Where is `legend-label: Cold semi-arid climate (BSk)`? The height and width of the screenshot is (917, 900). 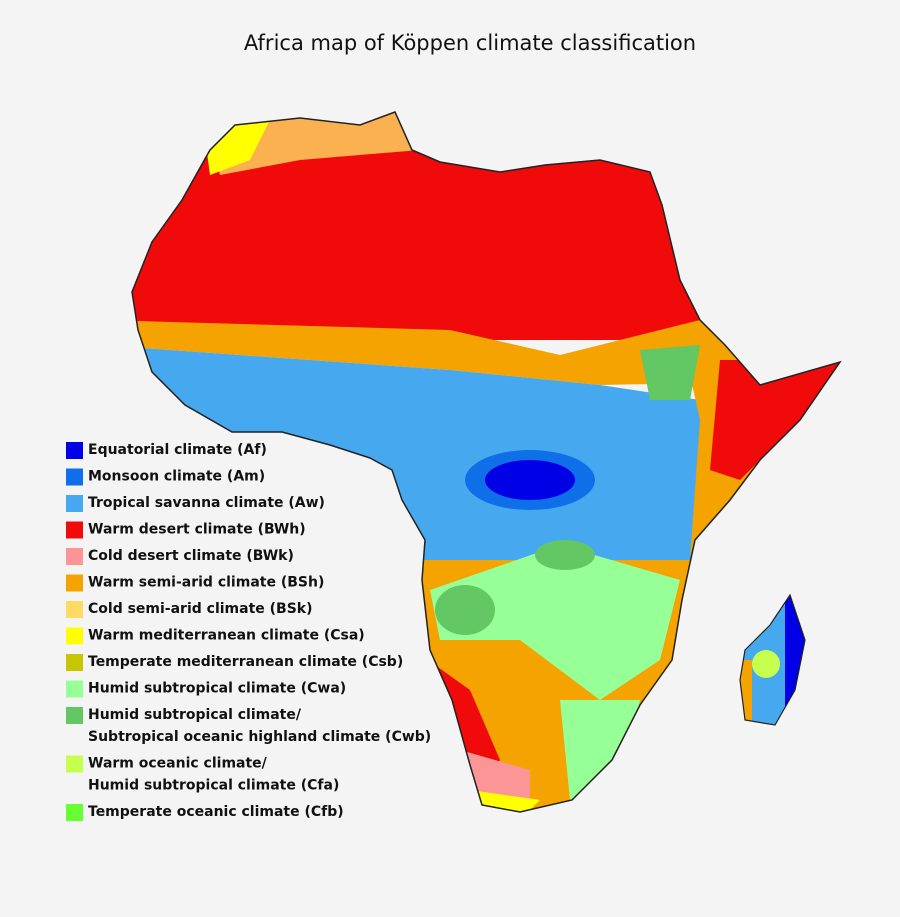 legend-label: Cold semi-arid climate (BSk) is located at coordinates (200, 609).